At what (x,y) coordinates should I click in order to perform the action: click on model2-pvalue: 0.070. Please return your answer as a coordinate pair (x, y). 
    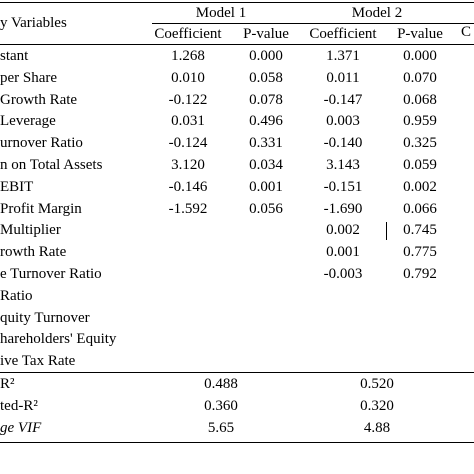
    Looking at the image, I should click on (420, 78).